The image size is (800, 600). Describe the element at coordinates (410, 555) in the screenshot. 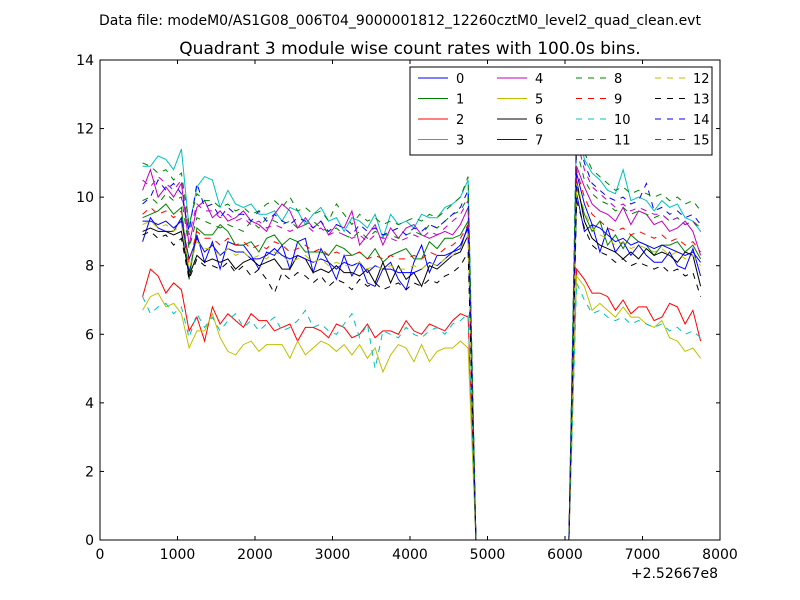

I see `x-tick-label: 4000` at that location.